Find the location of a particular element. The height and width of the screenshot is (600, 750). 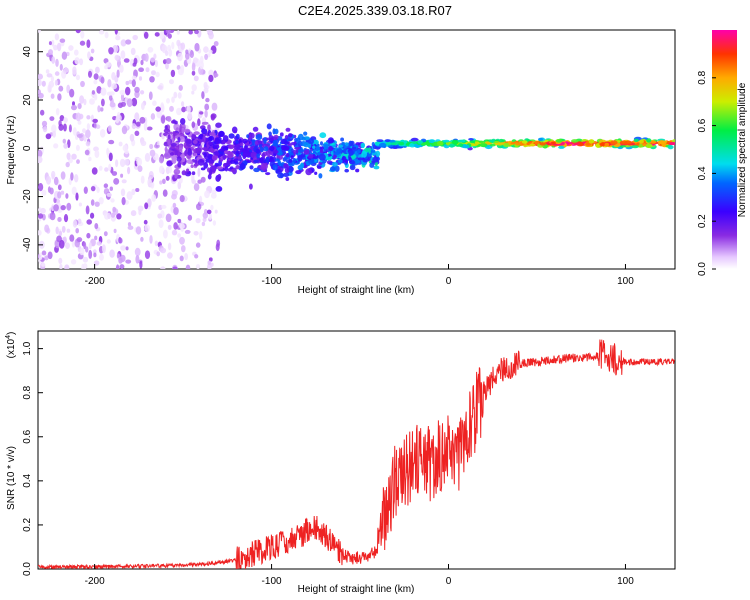

spectrogram-x-label: Height of straight line (km) is located at coordinates (356, 290).